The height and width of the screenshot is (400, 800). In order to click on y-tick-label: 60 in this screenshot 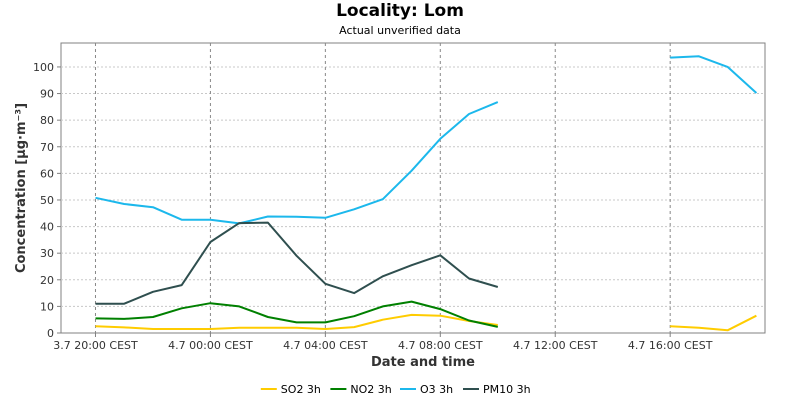, I will do `click(47, 173)`.